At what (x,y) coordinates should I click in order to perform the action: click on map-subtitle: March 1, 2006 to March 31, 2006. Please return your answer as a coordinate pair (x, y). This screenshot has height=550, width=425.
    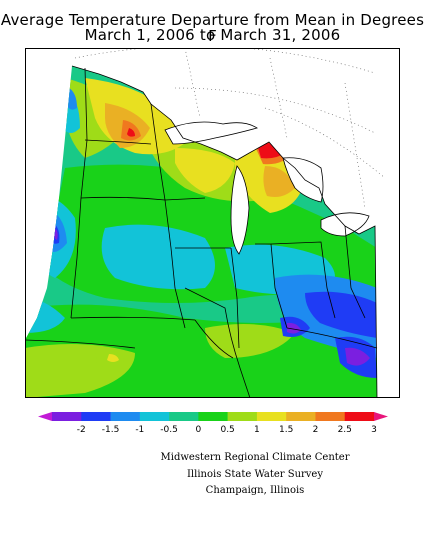
    Looking at the image, I should click on (212, 35).